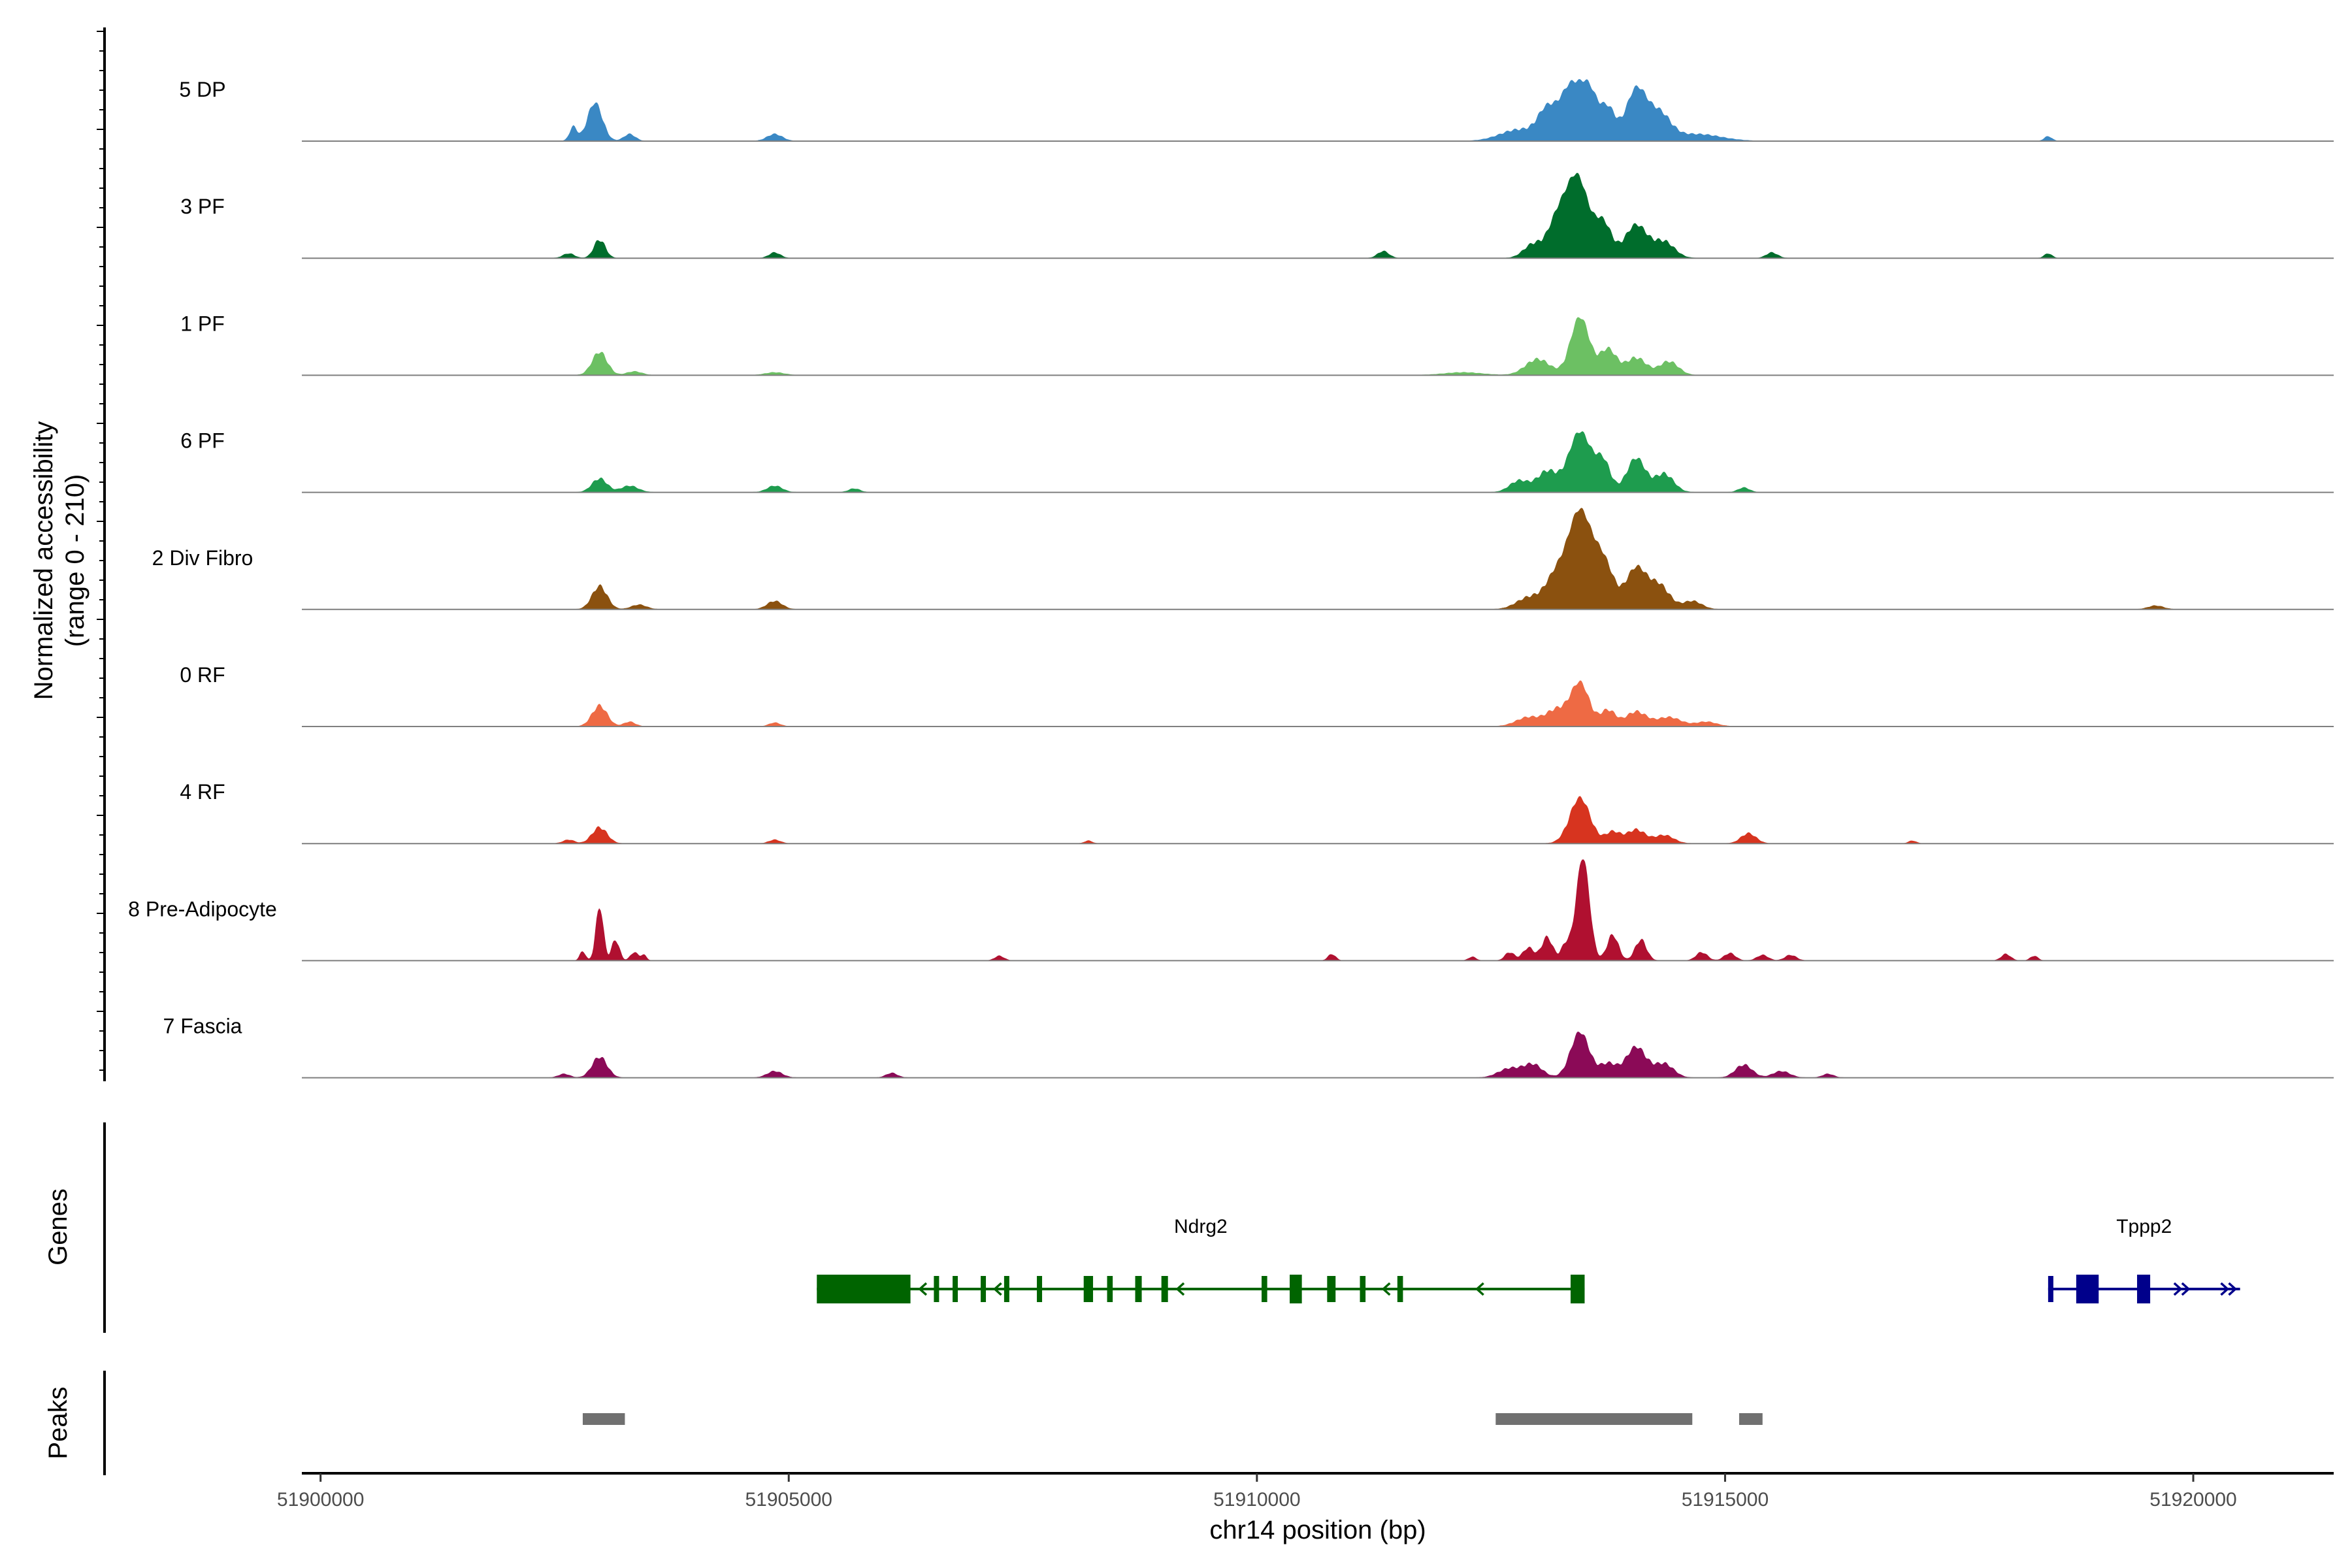 The width and height of the screenshot is (2352, 1568). I want to click on track-0-rf: 0 RF, so click(1257, 695).